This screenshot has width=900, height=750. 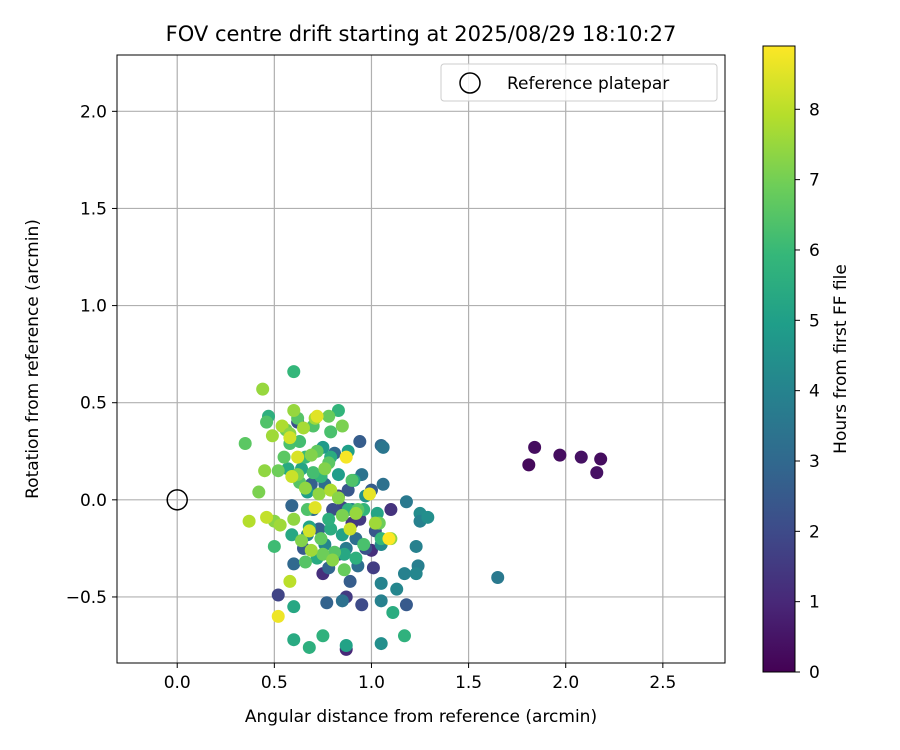 What do you see at coordinates (588, 84) in the screenshot?
I see `legend-entry-label: Reference platepar` at bounding box center [588, 84].